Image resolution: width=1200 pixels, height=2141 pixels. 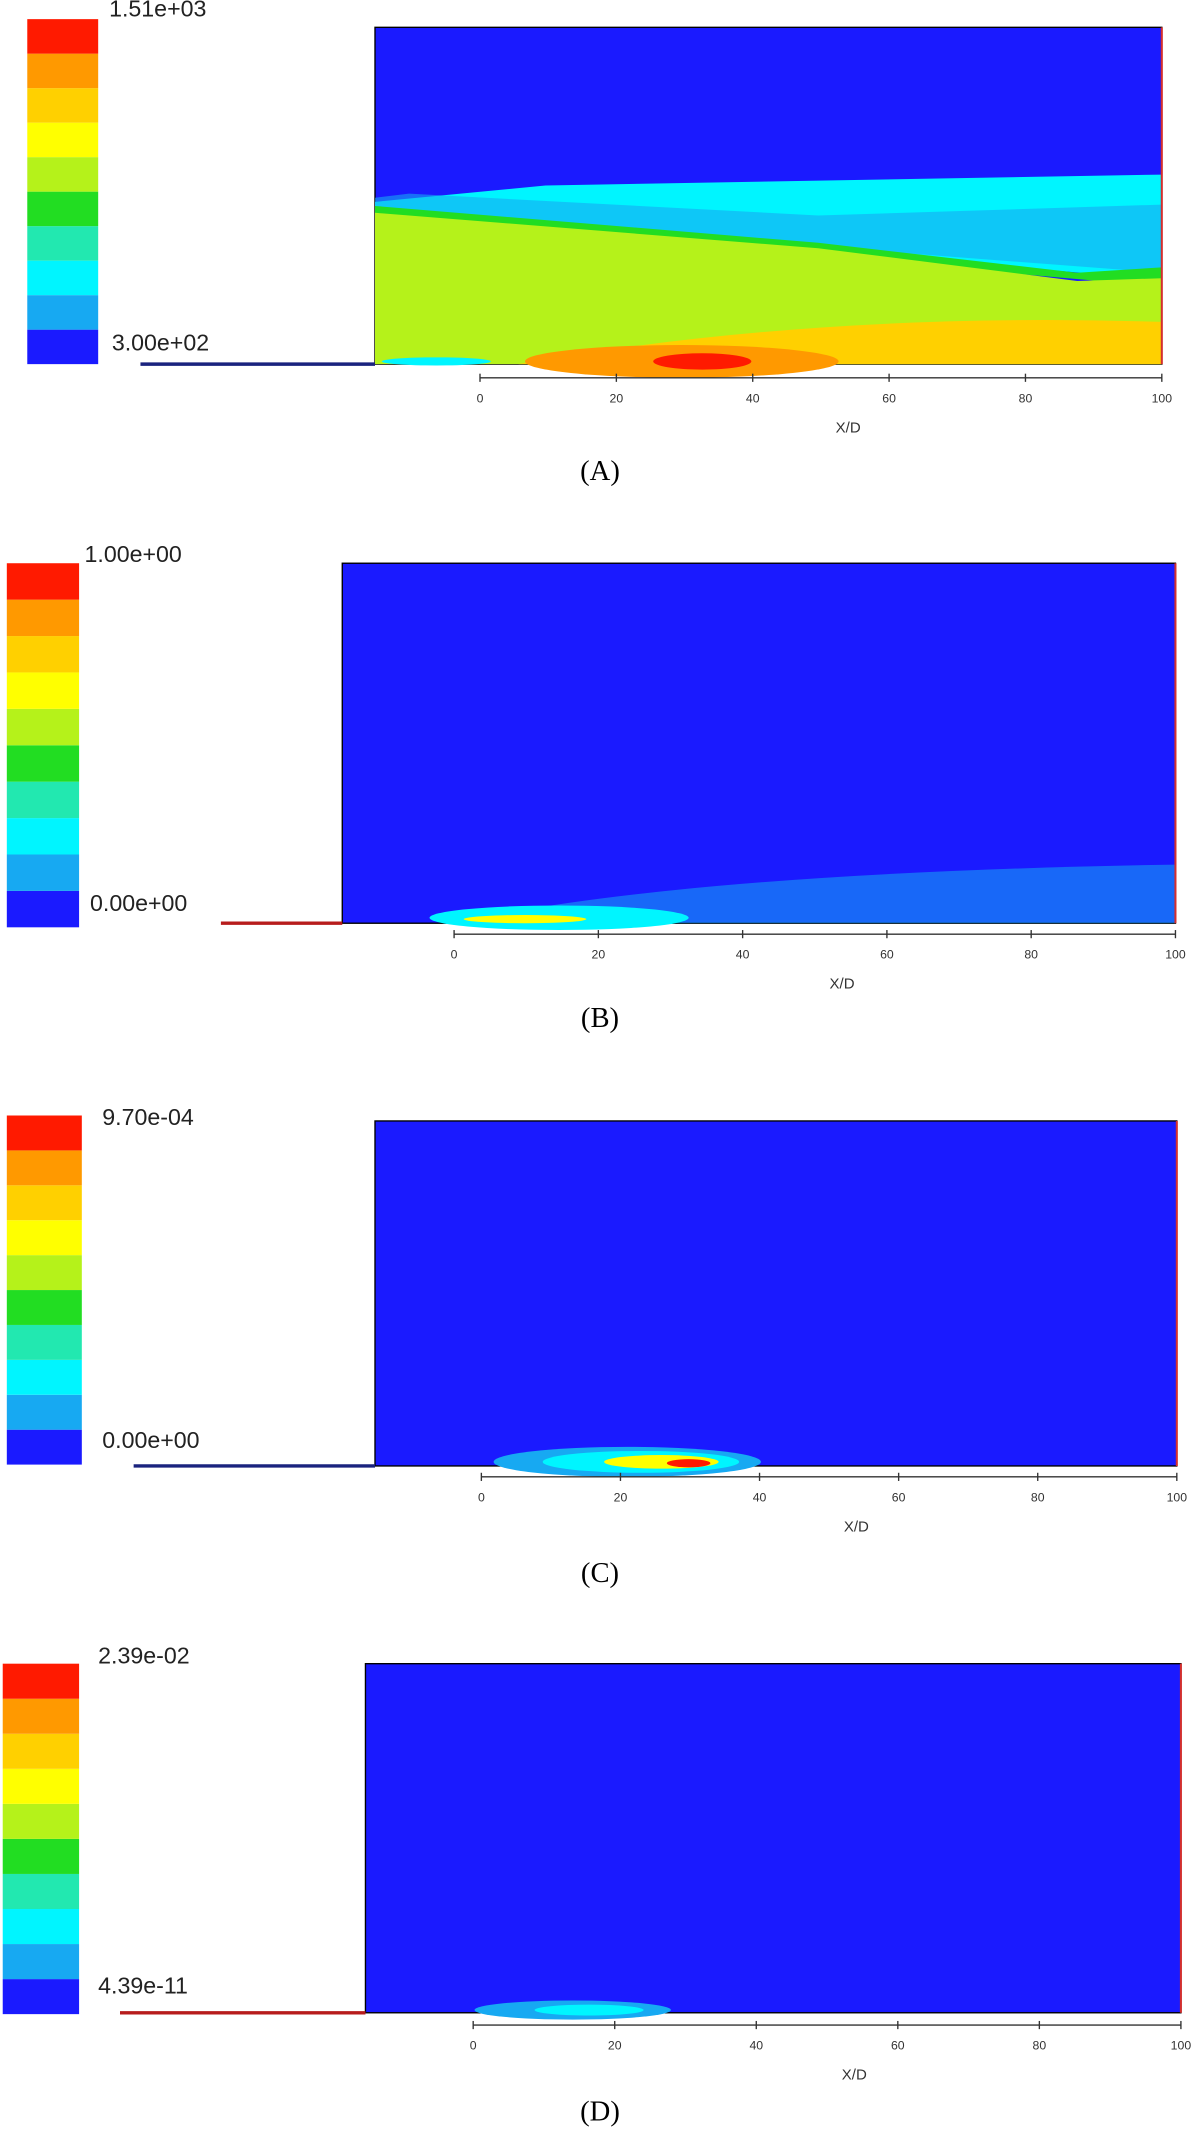 What do you see at coordinates (143, 1986) in the screenshot?
I see `colorbar-min-label: 4.39e-11` at bounding box center [143, 1986].